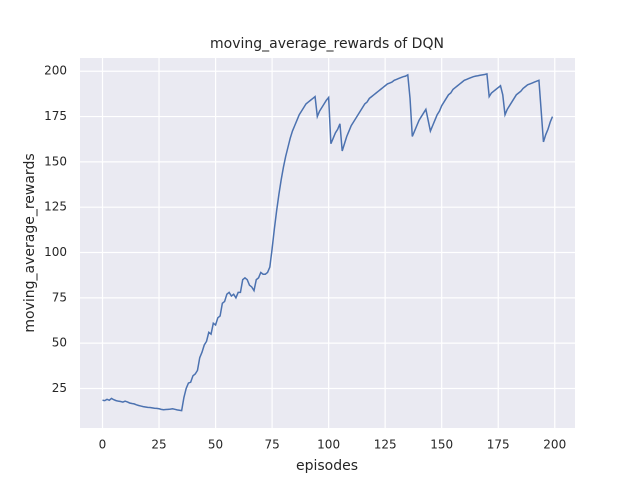  Describe the element at coordinates (554, 445) in the screenshot. I see `x-tick-label: 200` at that location.